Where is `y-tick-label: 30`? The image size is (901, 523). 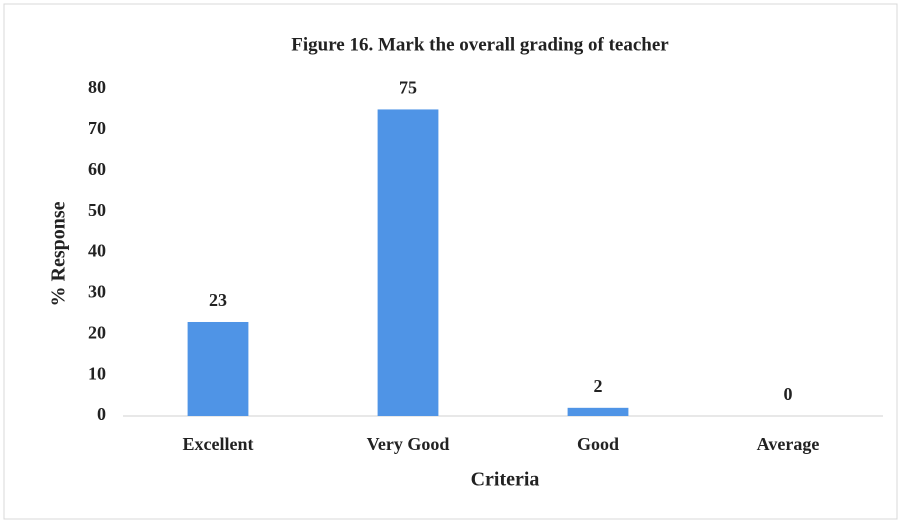
y-tick-label: 30 is located at coordinates (97, 292).